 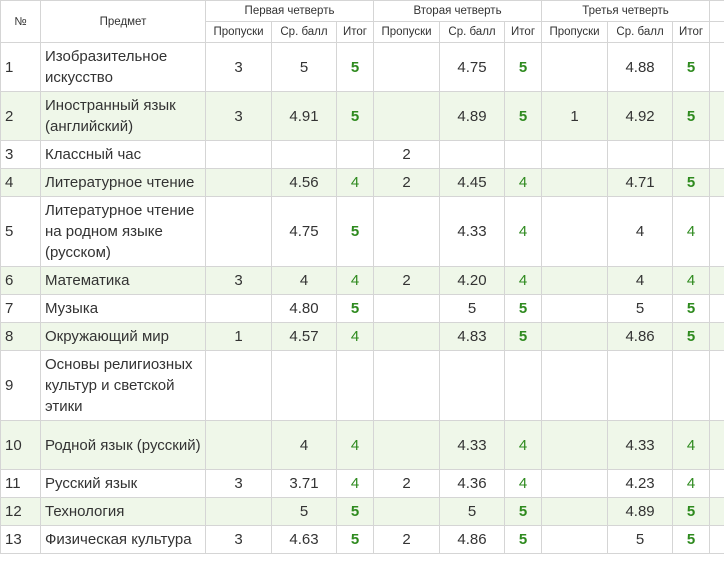 What do you see at coordinates (304, 483) in the screenshot?
I see `average-cell: 3.71` at bounding box center [304, 483].